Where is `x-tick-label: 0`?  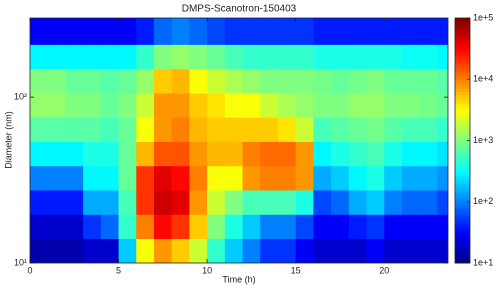 x-tick-label: 0 is located at coordinates (29, 270).